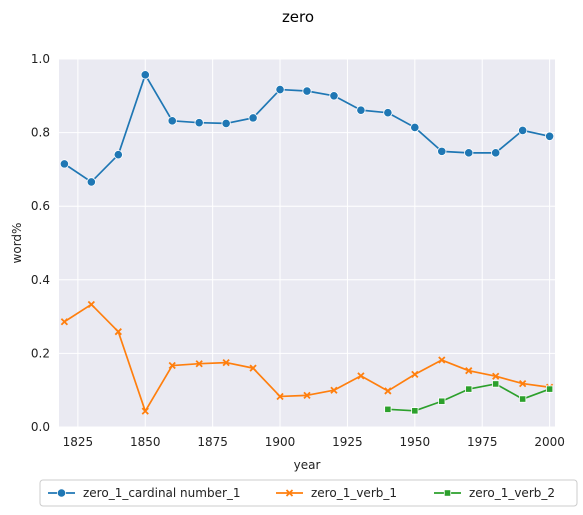 Image resolution: width=583 pixels, height=515 pixels. What do you see at coordinates (212, 442) in the screenshot?
I see `x-tick-label: 1875` at bounding box center [212, 442].